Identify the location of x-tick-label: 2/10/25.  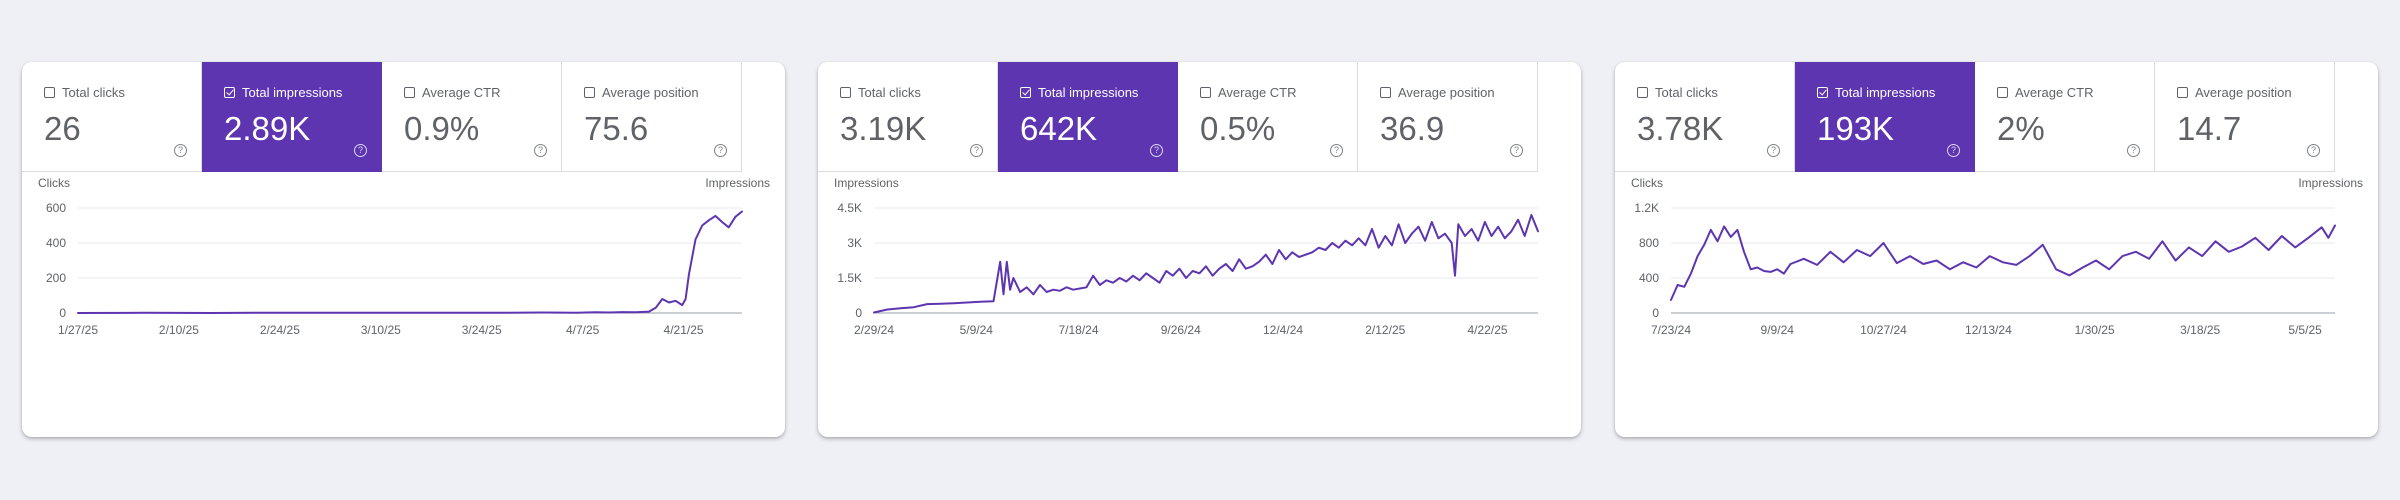
(179, 330).